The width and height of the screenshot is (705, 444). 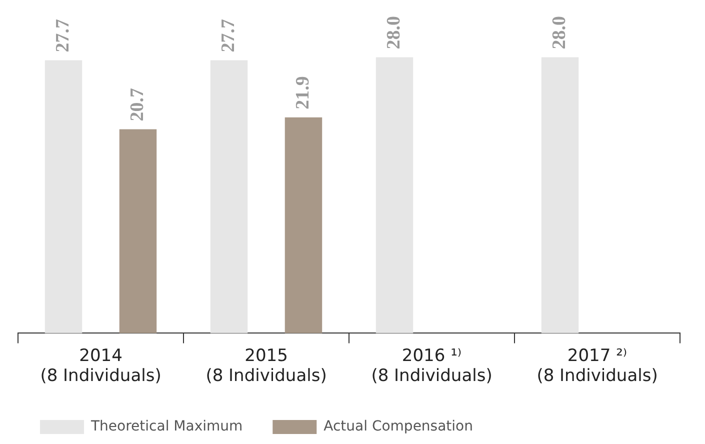 What do you see at coordinates (398, 426) in the screenshot?
I see `legend-label: Actual Compensation` at bounding box center [398, 426].